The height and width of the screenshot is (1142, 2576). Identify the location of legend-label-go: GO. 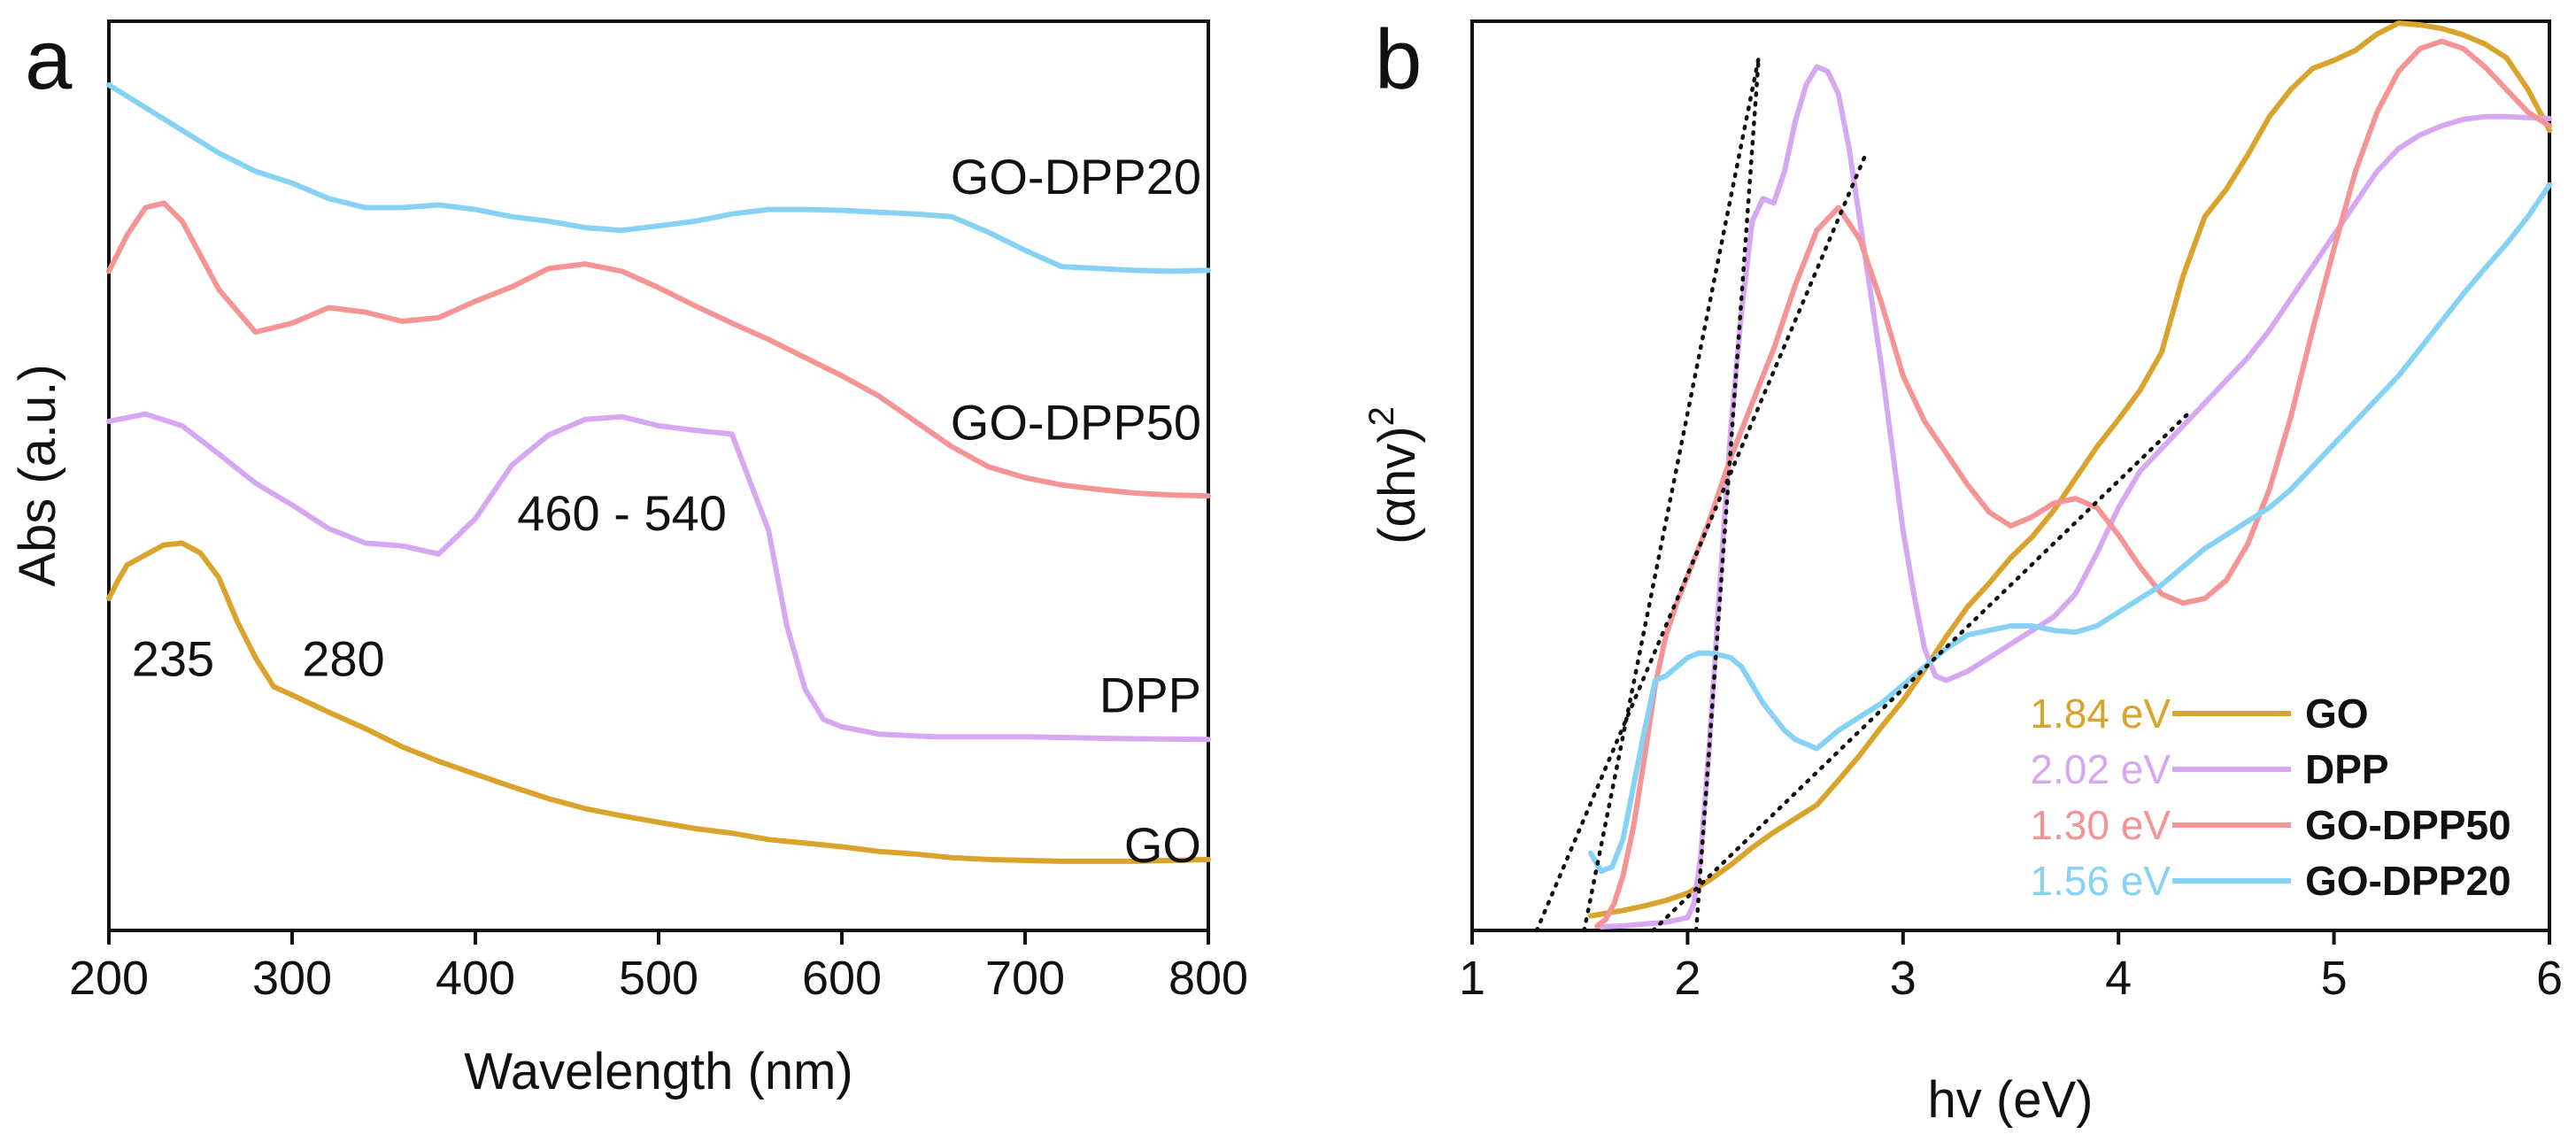
(2337, 714).